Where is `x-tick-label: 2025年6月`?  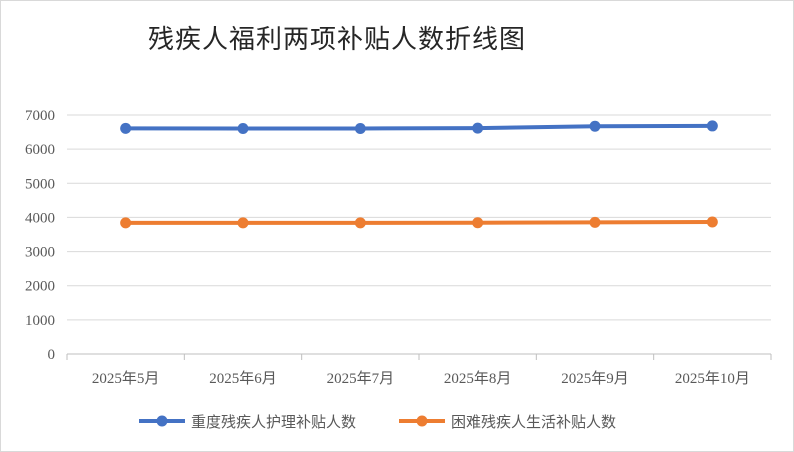 x-tick-label: 2025年6月 is located at coordinates (243, 378).